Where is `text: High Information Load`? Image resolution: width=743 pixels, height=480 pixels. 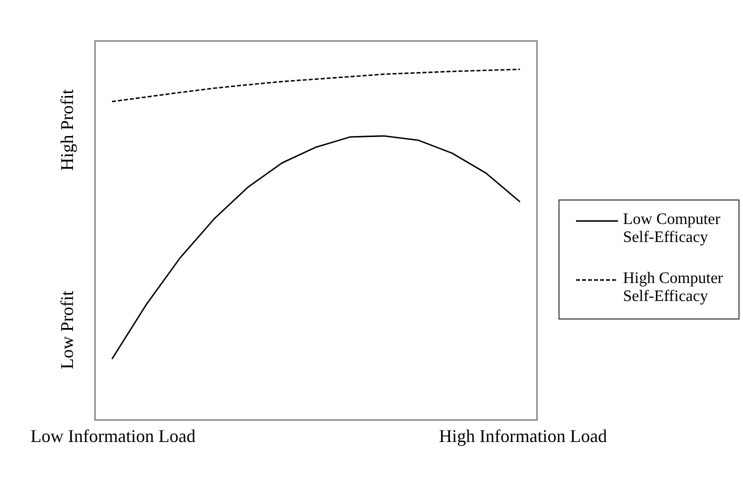 text: High Information Load is located at coordinates (523, 436).